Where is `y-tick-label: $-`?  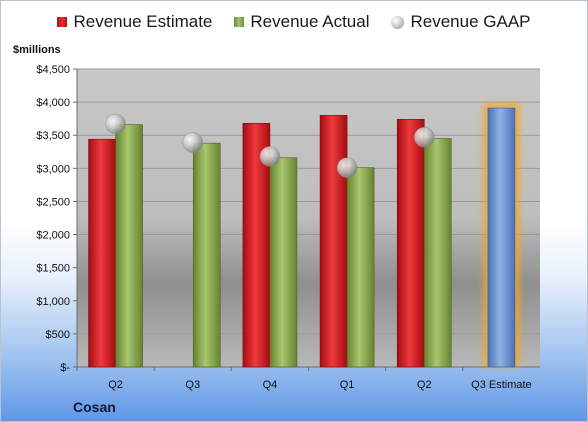 y-tick-label: $- is located at coordinates (65, 368).